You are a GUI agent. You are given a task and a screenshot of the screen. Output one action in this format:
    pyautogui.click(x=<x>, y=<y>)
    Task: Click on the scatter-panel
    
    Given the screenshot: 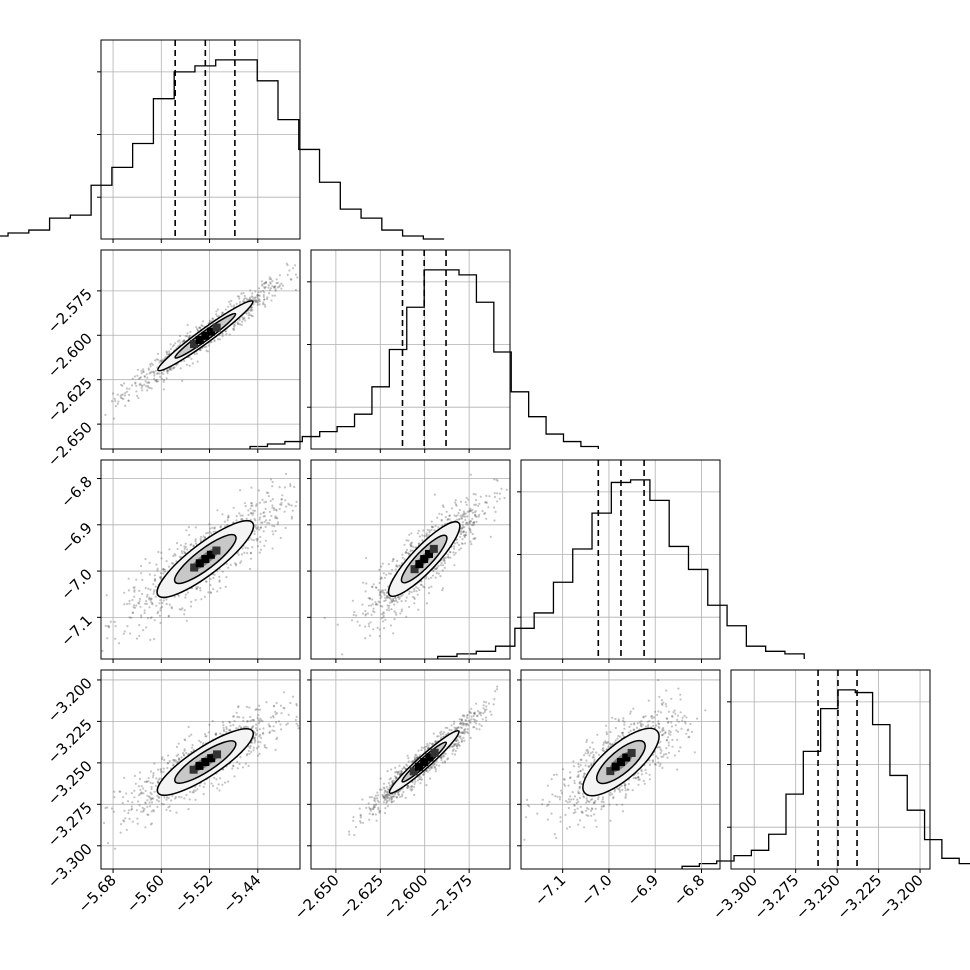 What is the action you would take?
    pyautogui.click(x=410, y=559)
    